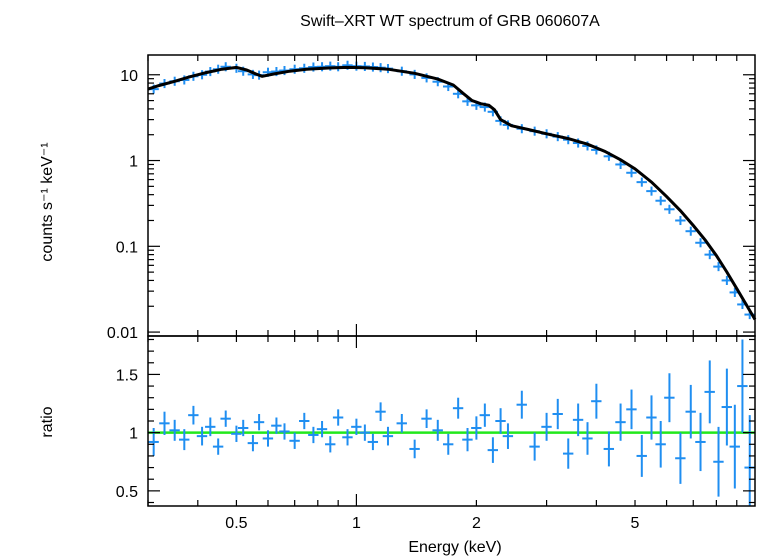 This screenshot has height=556, width=758. Describe the element at coordinates (133, 162) in the screenshot. I see `spectrum-y-tick-label: 1` at that location.